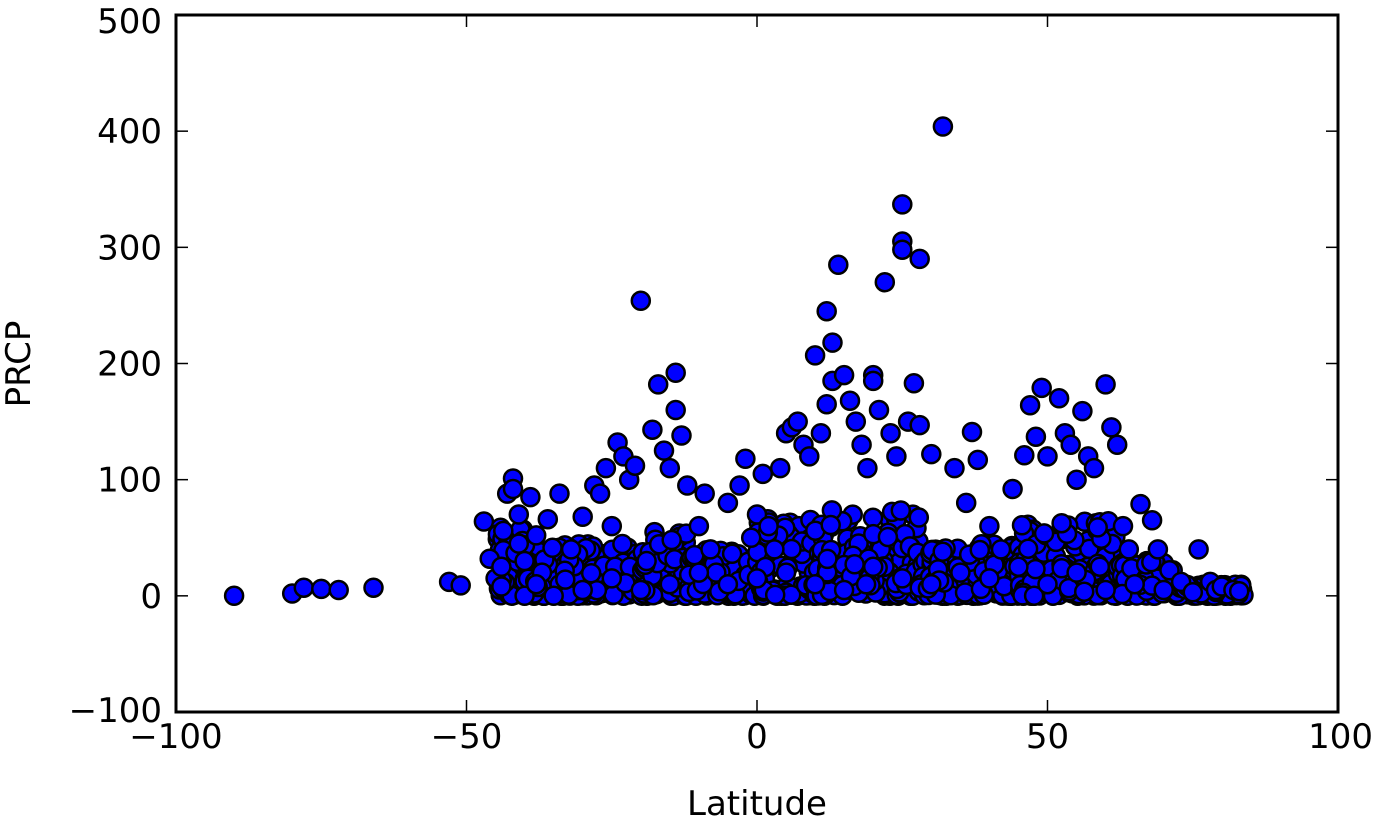  What do you see at coordinates (129, 365) in the screenshot?
I see `y-tick-label: 200` at bounding box center [129, 365].